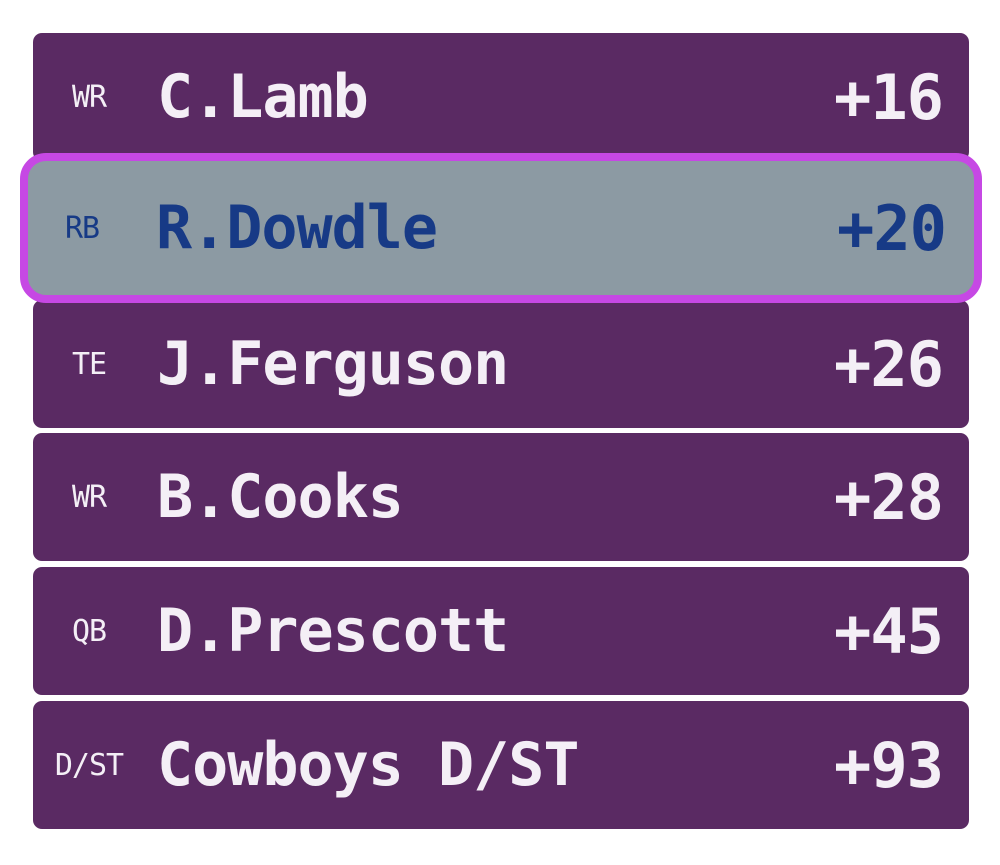 The image size is (1000, 865). Describe the element at coordinates (280, 497) in the screenshot. I see `player-name: B.Cooks` at that location.